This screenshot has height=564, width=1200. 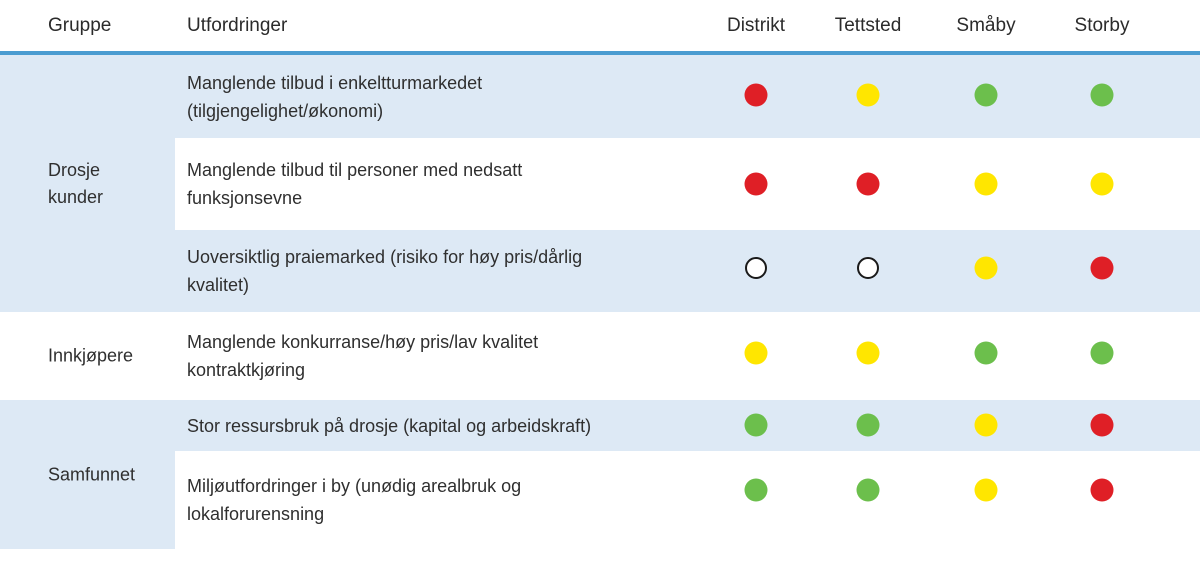 I want to click on challenge-text-line: funksjonsevne, so click(x=245, y=198).